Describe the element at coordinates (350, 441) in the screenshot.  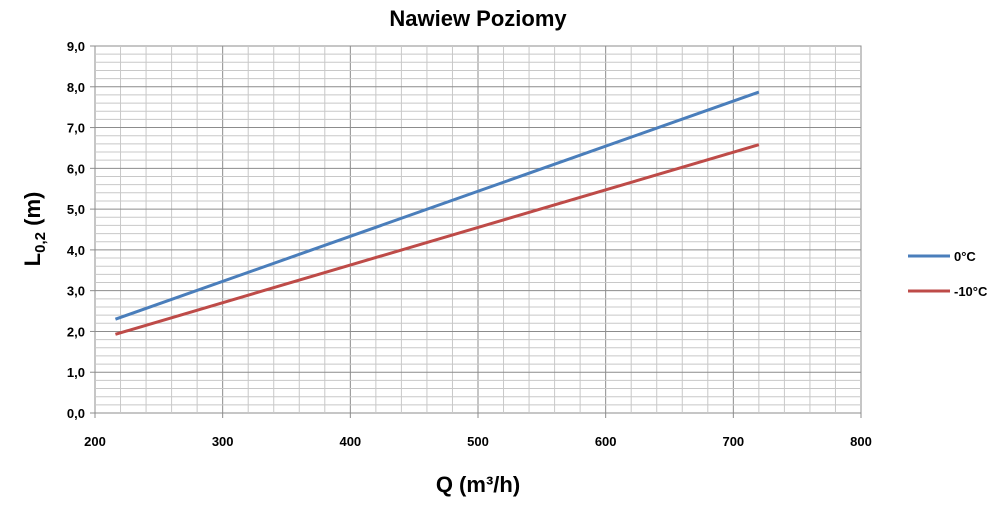
I see `x-tick-label: 400` at that location.